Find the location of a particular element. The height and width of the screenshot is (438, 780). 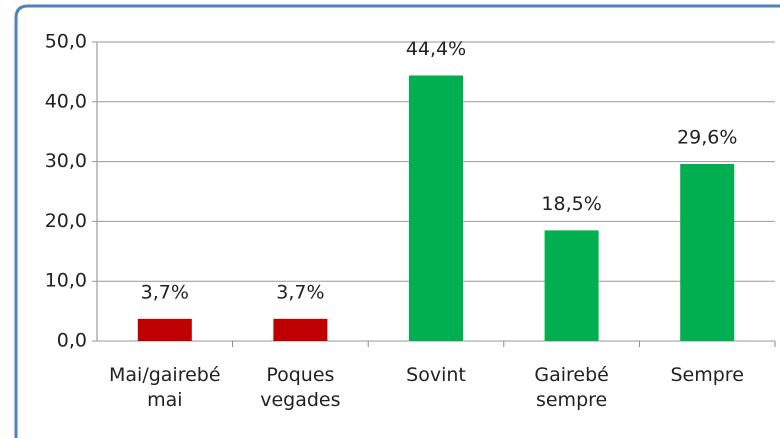

data-label: 44,4% is located at coordinates (436, 49).